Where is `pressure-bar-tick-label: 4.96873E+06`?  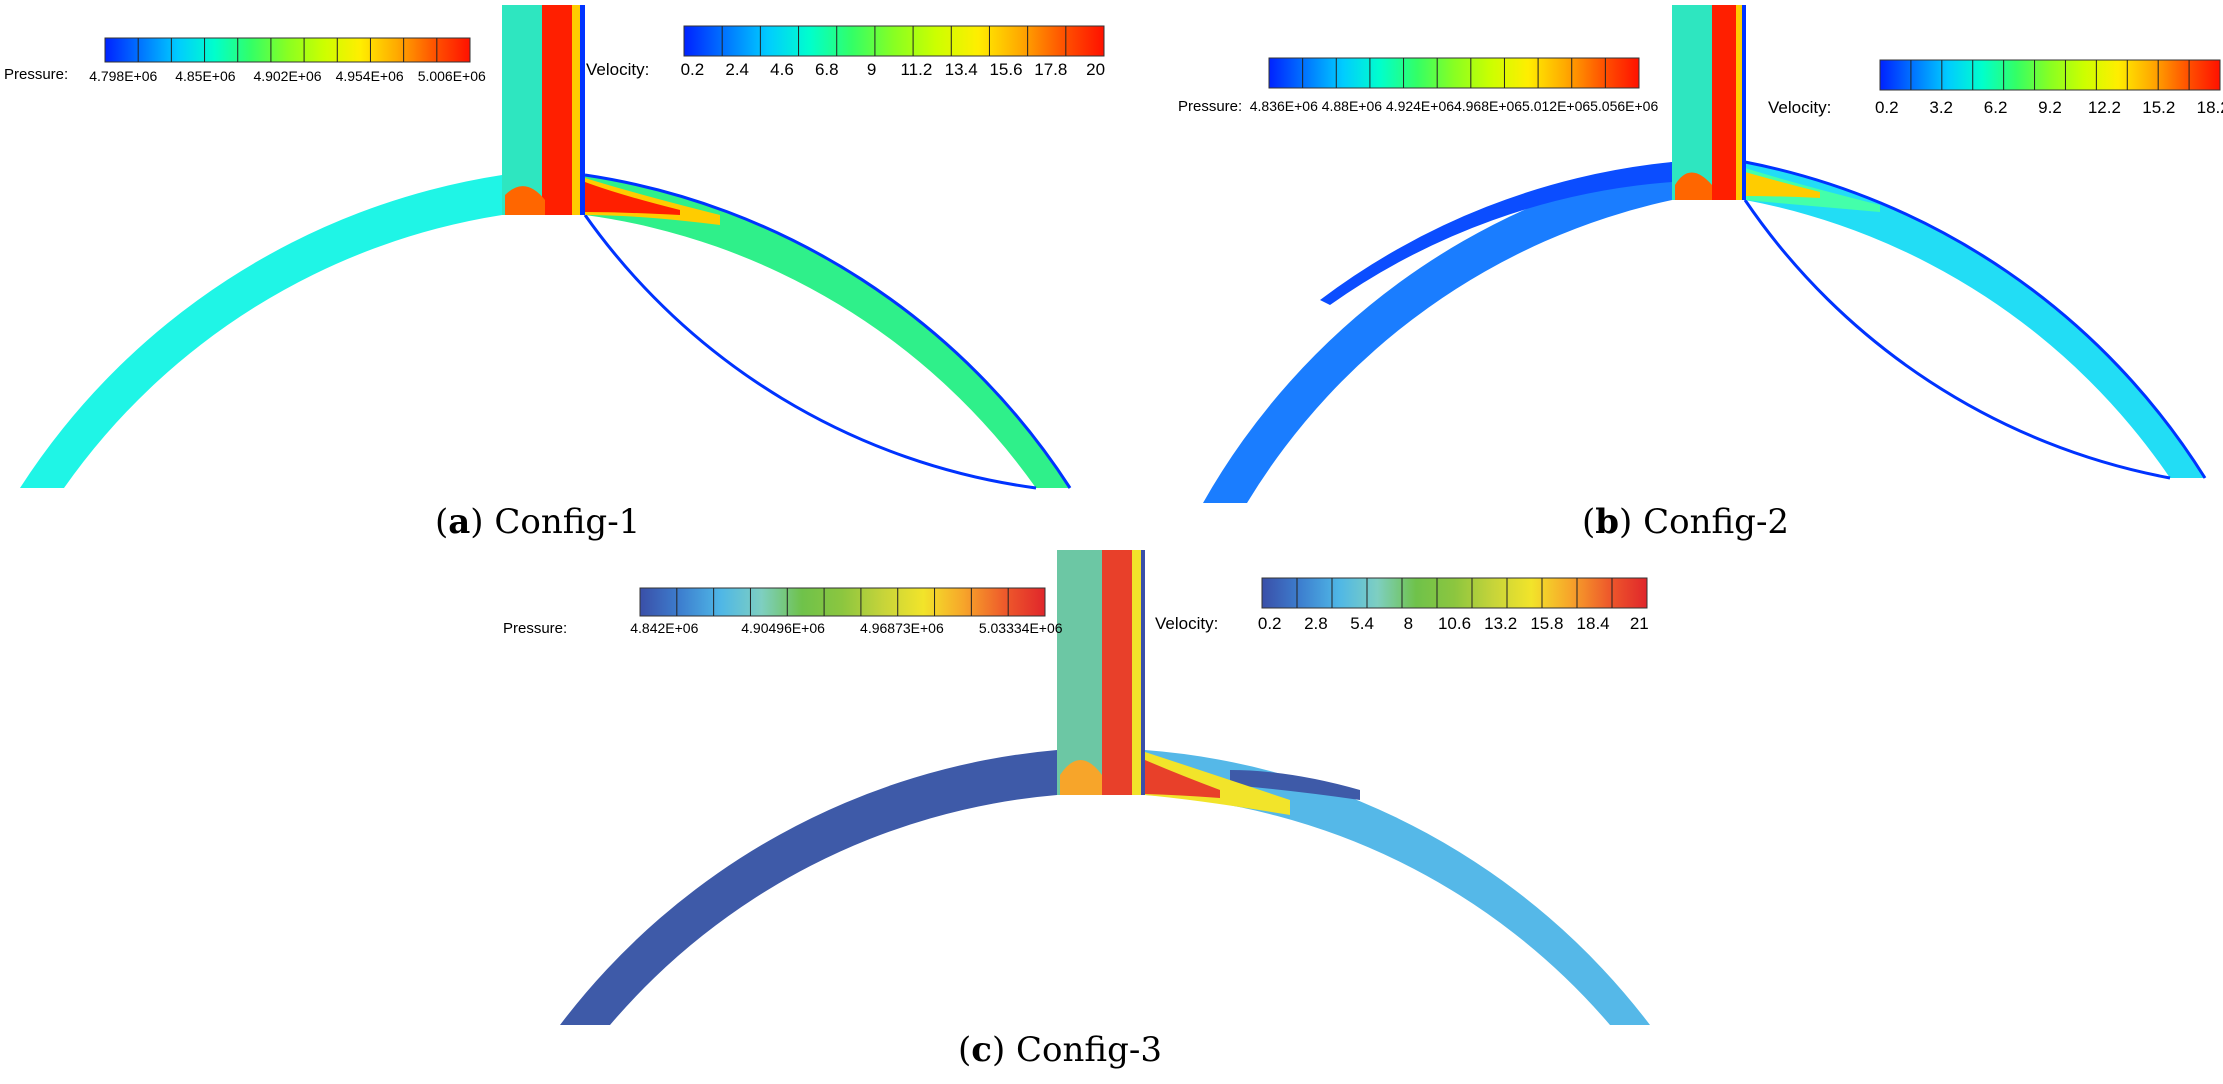
pressure-bar-tick-label: 4.96873E+06 is located at coordinates (902, 628).